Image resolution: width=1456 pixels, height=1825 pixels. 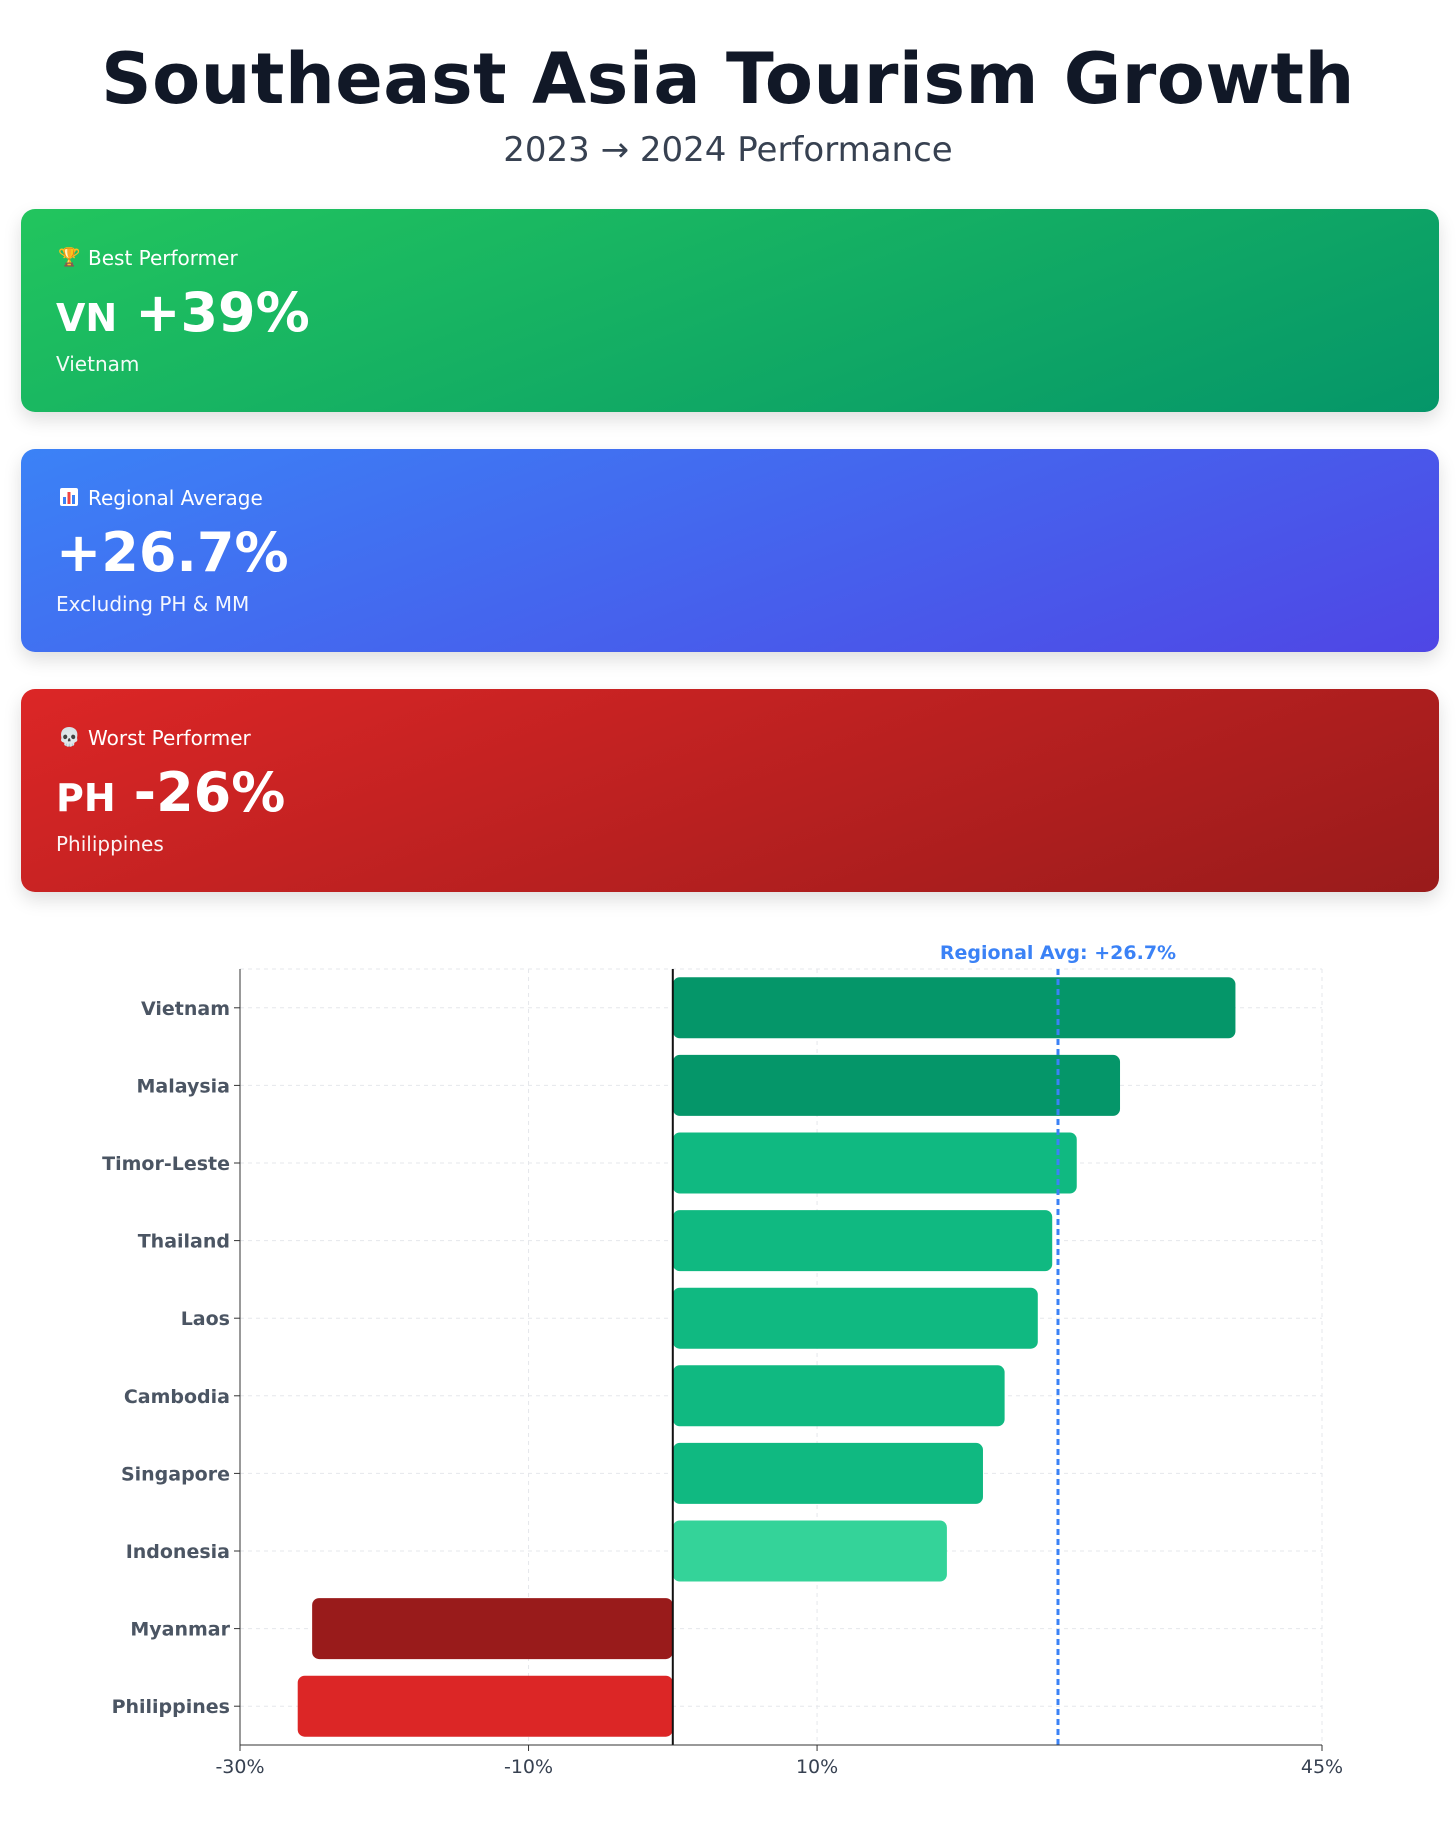 What do you see at coordinates (185, 1009) in the screenshot?
I see `y-tick-label-vietnam: Vietnam` at bounding box center [185, 1009].